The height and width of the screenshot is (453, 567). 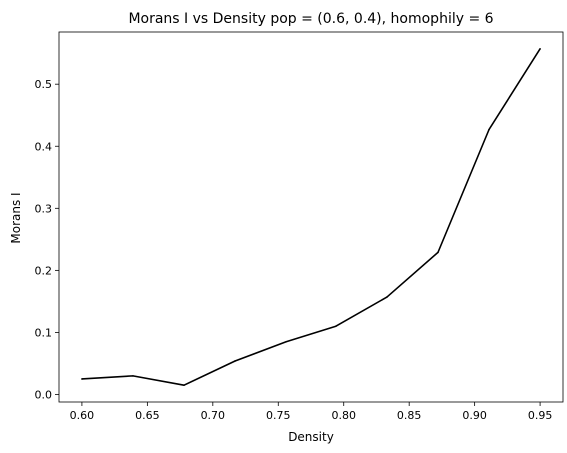 I want to click on y-tick-label: 0.5, so click(x=44, y=84).